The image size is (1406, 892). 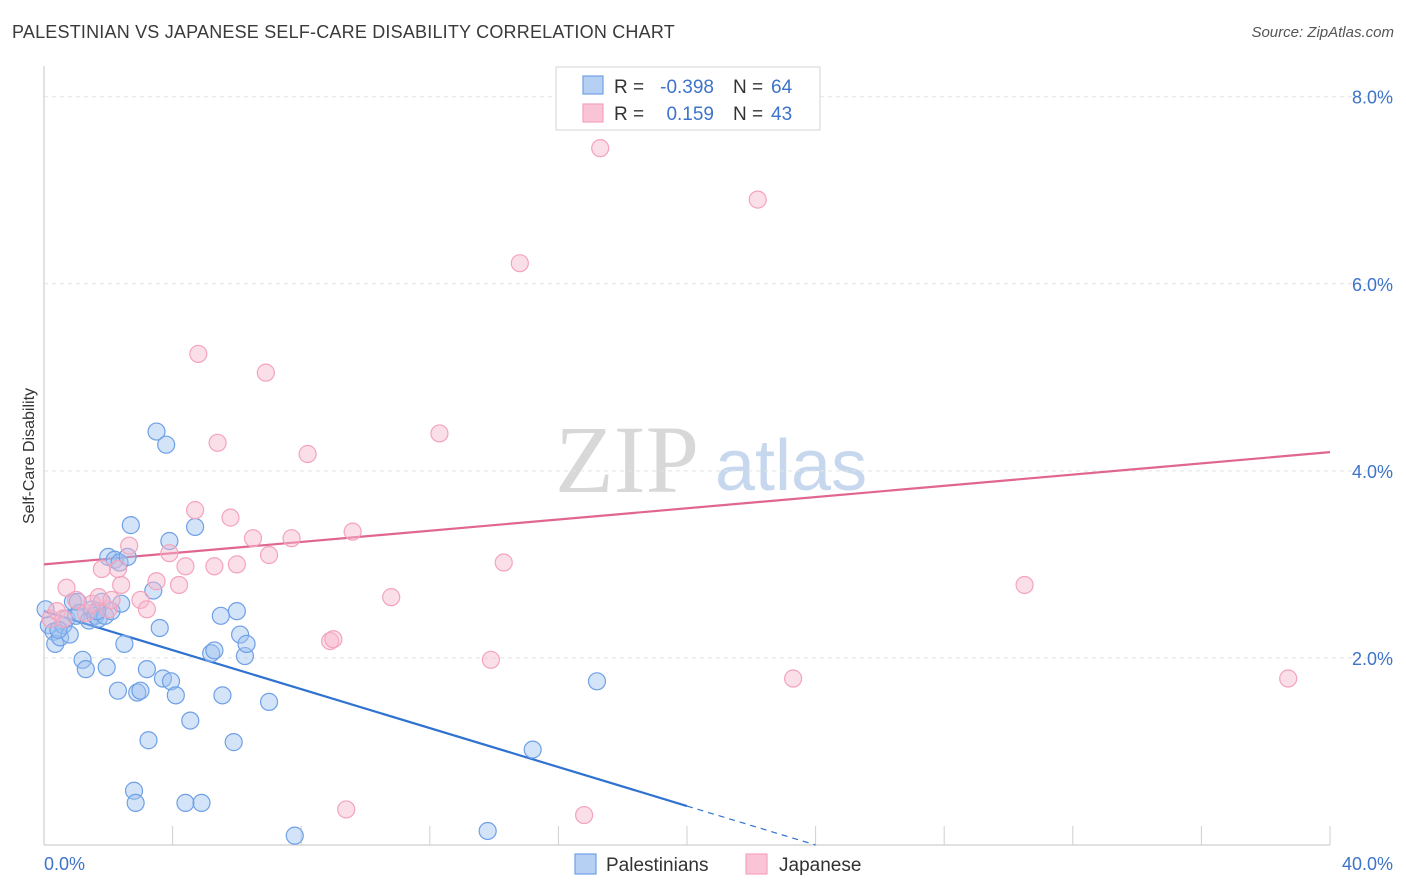 What do you see at coordinates (593, 113) in the screenshot?
I see `legend-swatch-japanese` at bounding box center [593, 113].